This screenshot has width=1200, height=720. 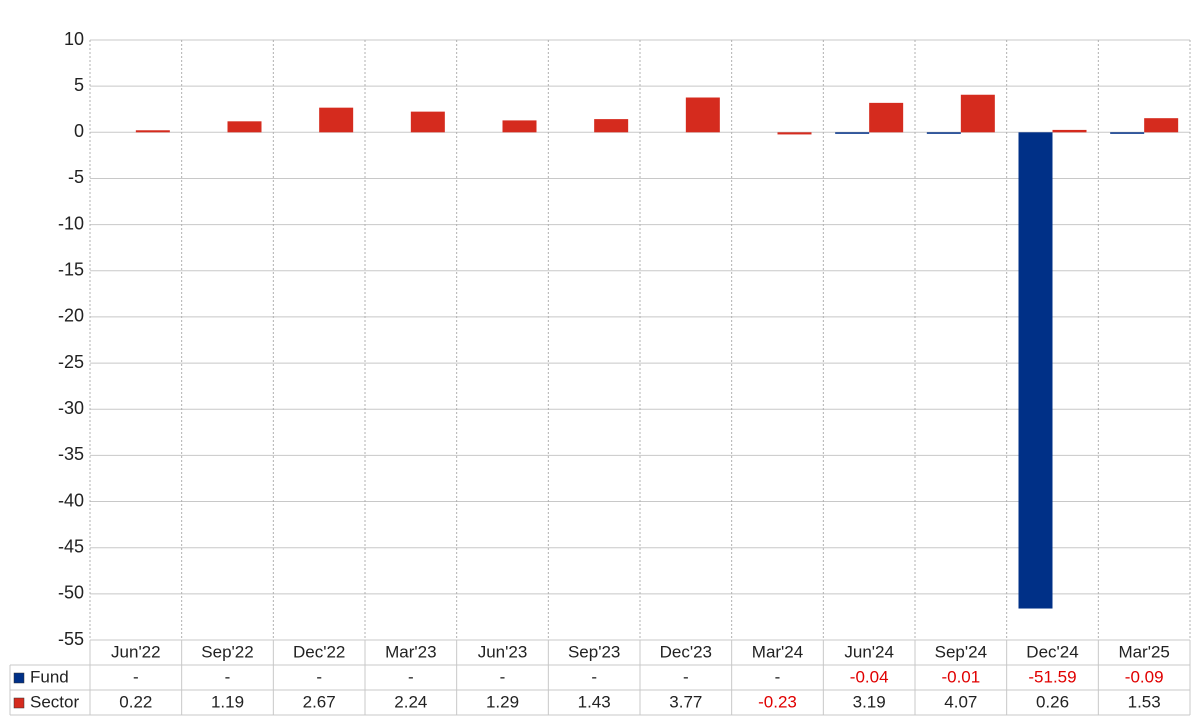 What do you see at coordinates (136, 651) in the screenshot?
I see `x-tick-label: Jun'22` at bounding box center [136, 651].